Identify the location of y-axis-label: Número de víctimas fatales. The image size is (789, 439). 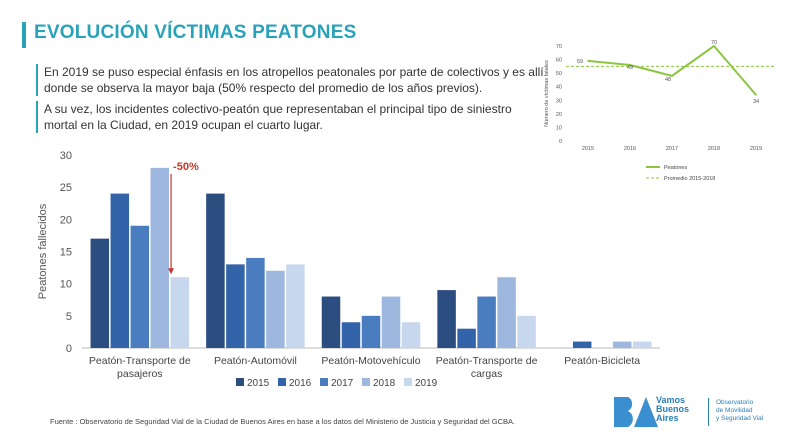
(547, 93).